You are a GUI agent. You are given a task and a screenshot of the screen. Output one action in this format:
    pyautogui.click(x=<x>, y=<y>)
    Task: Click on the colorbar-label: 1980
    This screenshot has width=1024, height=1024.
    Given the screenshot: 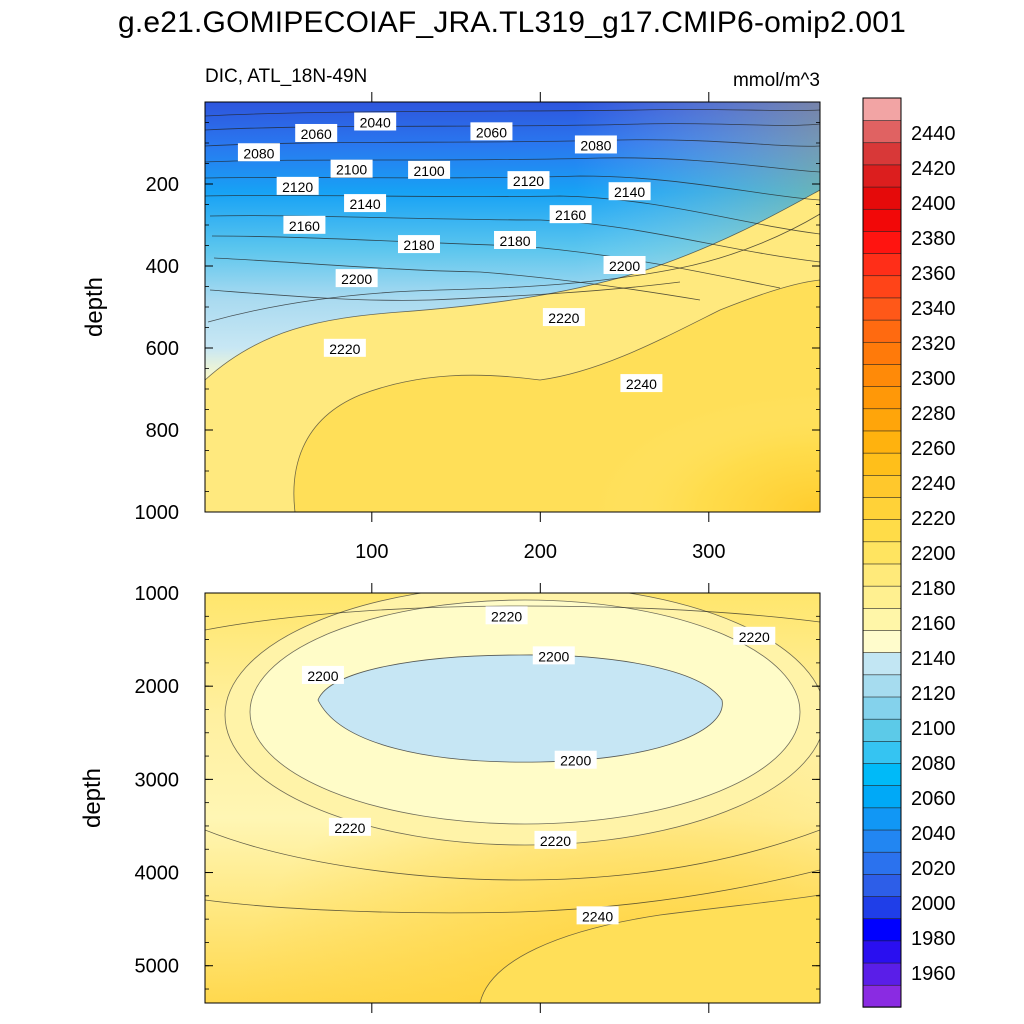 What is the action you would take?
    pyautogui.click(x=933, y=939)
    